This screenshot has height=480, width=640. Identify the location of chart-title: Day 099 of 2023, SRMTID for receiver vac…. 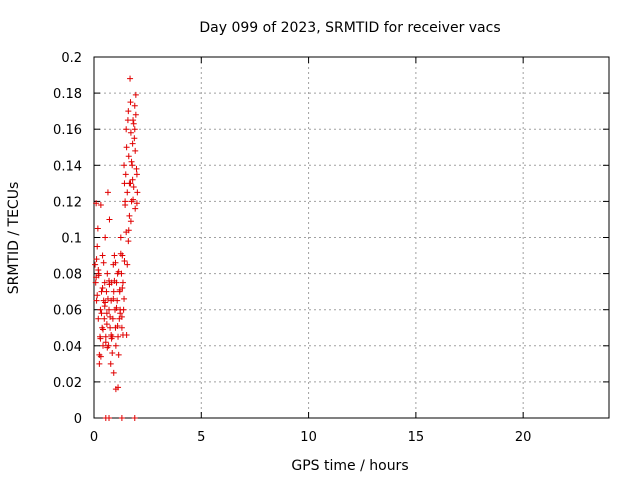
(349, 28).